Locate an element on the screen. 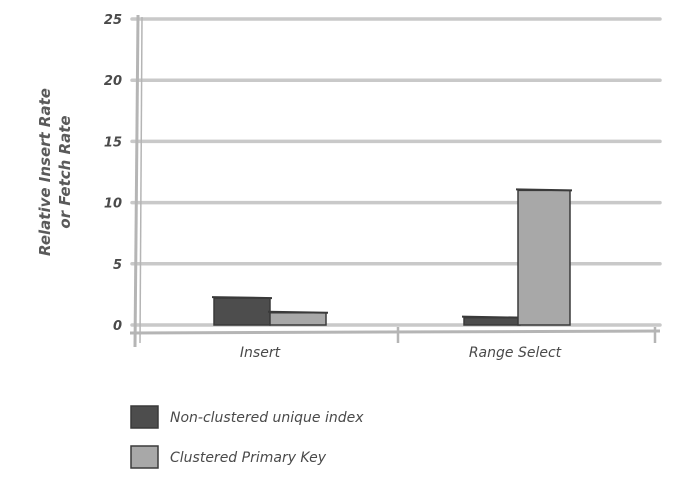 This screenshot has width=681, height=496. legend-label: Clustered Primary Key is located at coordinates (248, 458).